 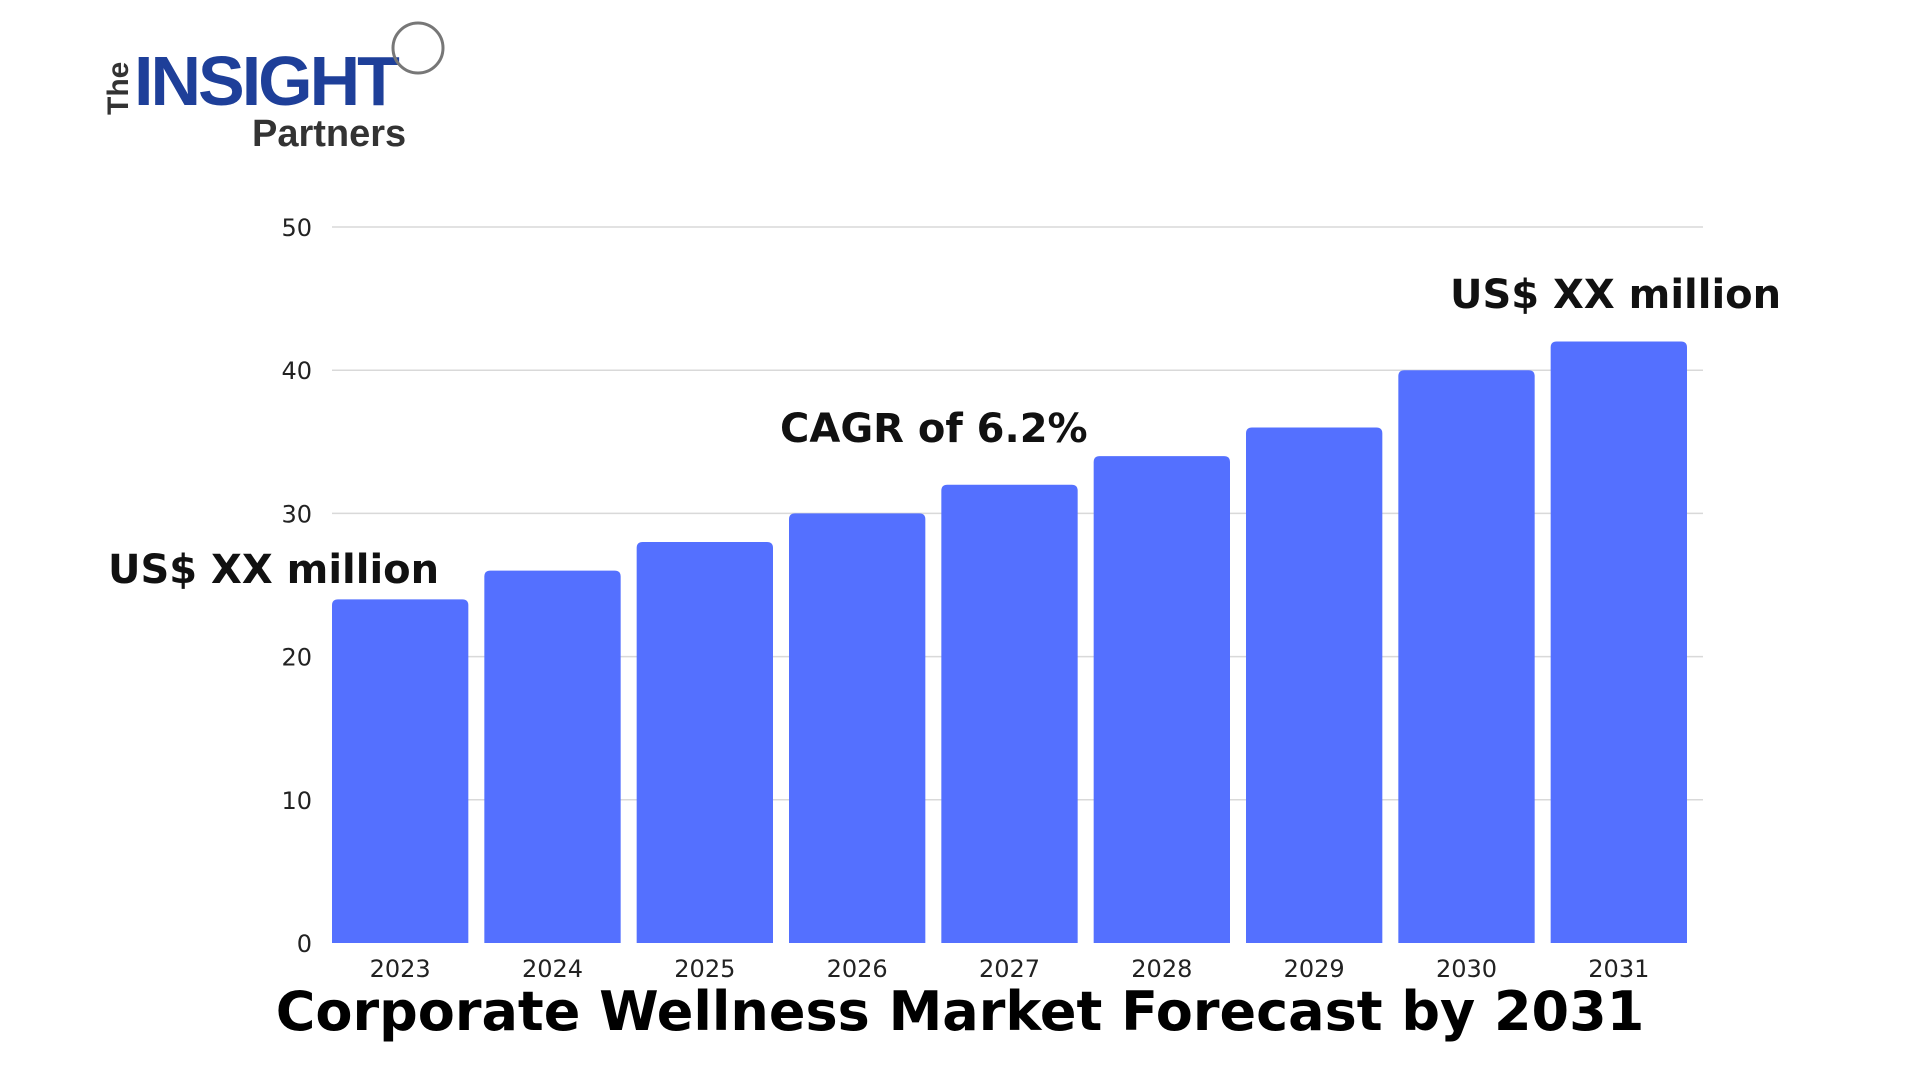 What do you see at coordinates (1161, 969) in the screenshot?
I see `x-tick-label: 2028` at bounding box center [1161, 969].